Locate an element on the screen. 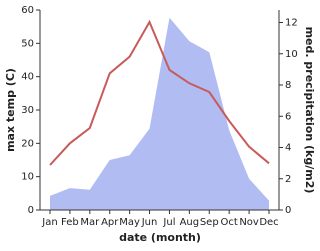 The image size is (320, 251). y2-tick-label: 6 is located at coordinates (288, 116).